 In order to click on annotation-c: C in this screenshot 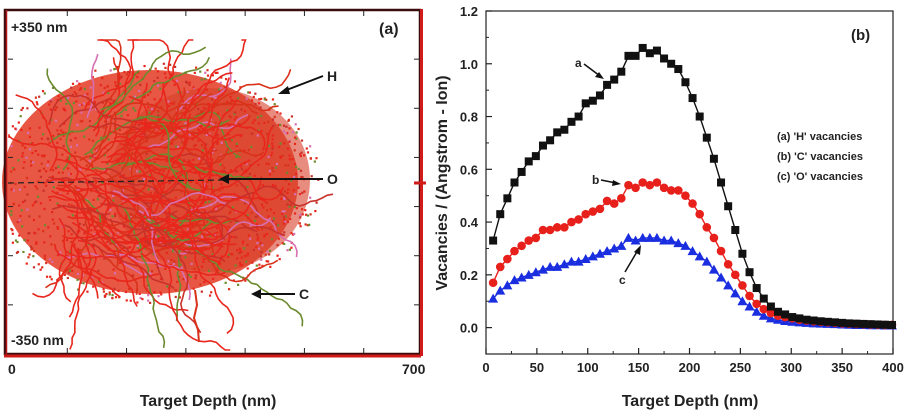, I will do `click(280, 294)`.